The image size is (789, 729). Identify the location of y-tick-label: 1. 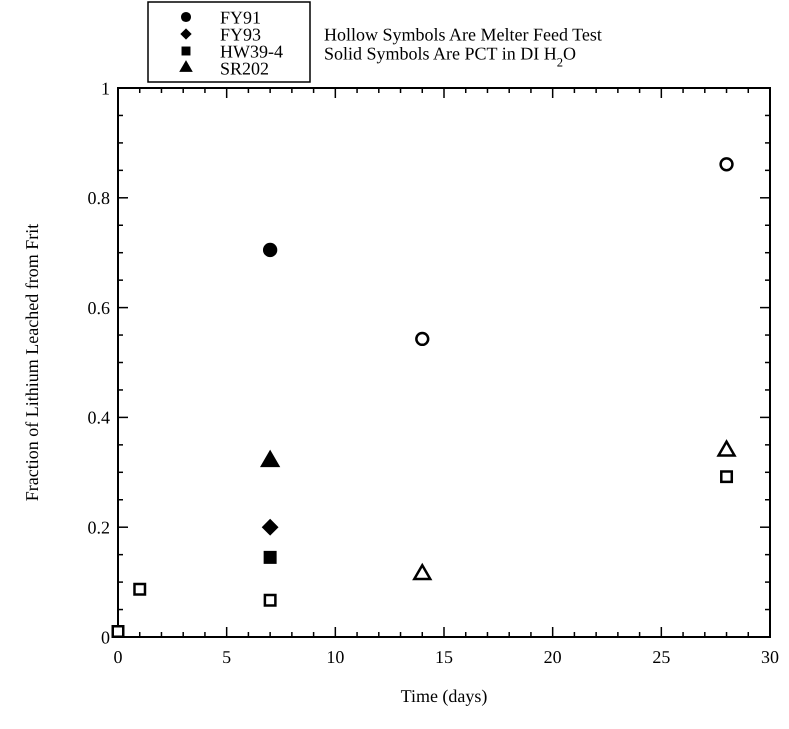
(105, 88).